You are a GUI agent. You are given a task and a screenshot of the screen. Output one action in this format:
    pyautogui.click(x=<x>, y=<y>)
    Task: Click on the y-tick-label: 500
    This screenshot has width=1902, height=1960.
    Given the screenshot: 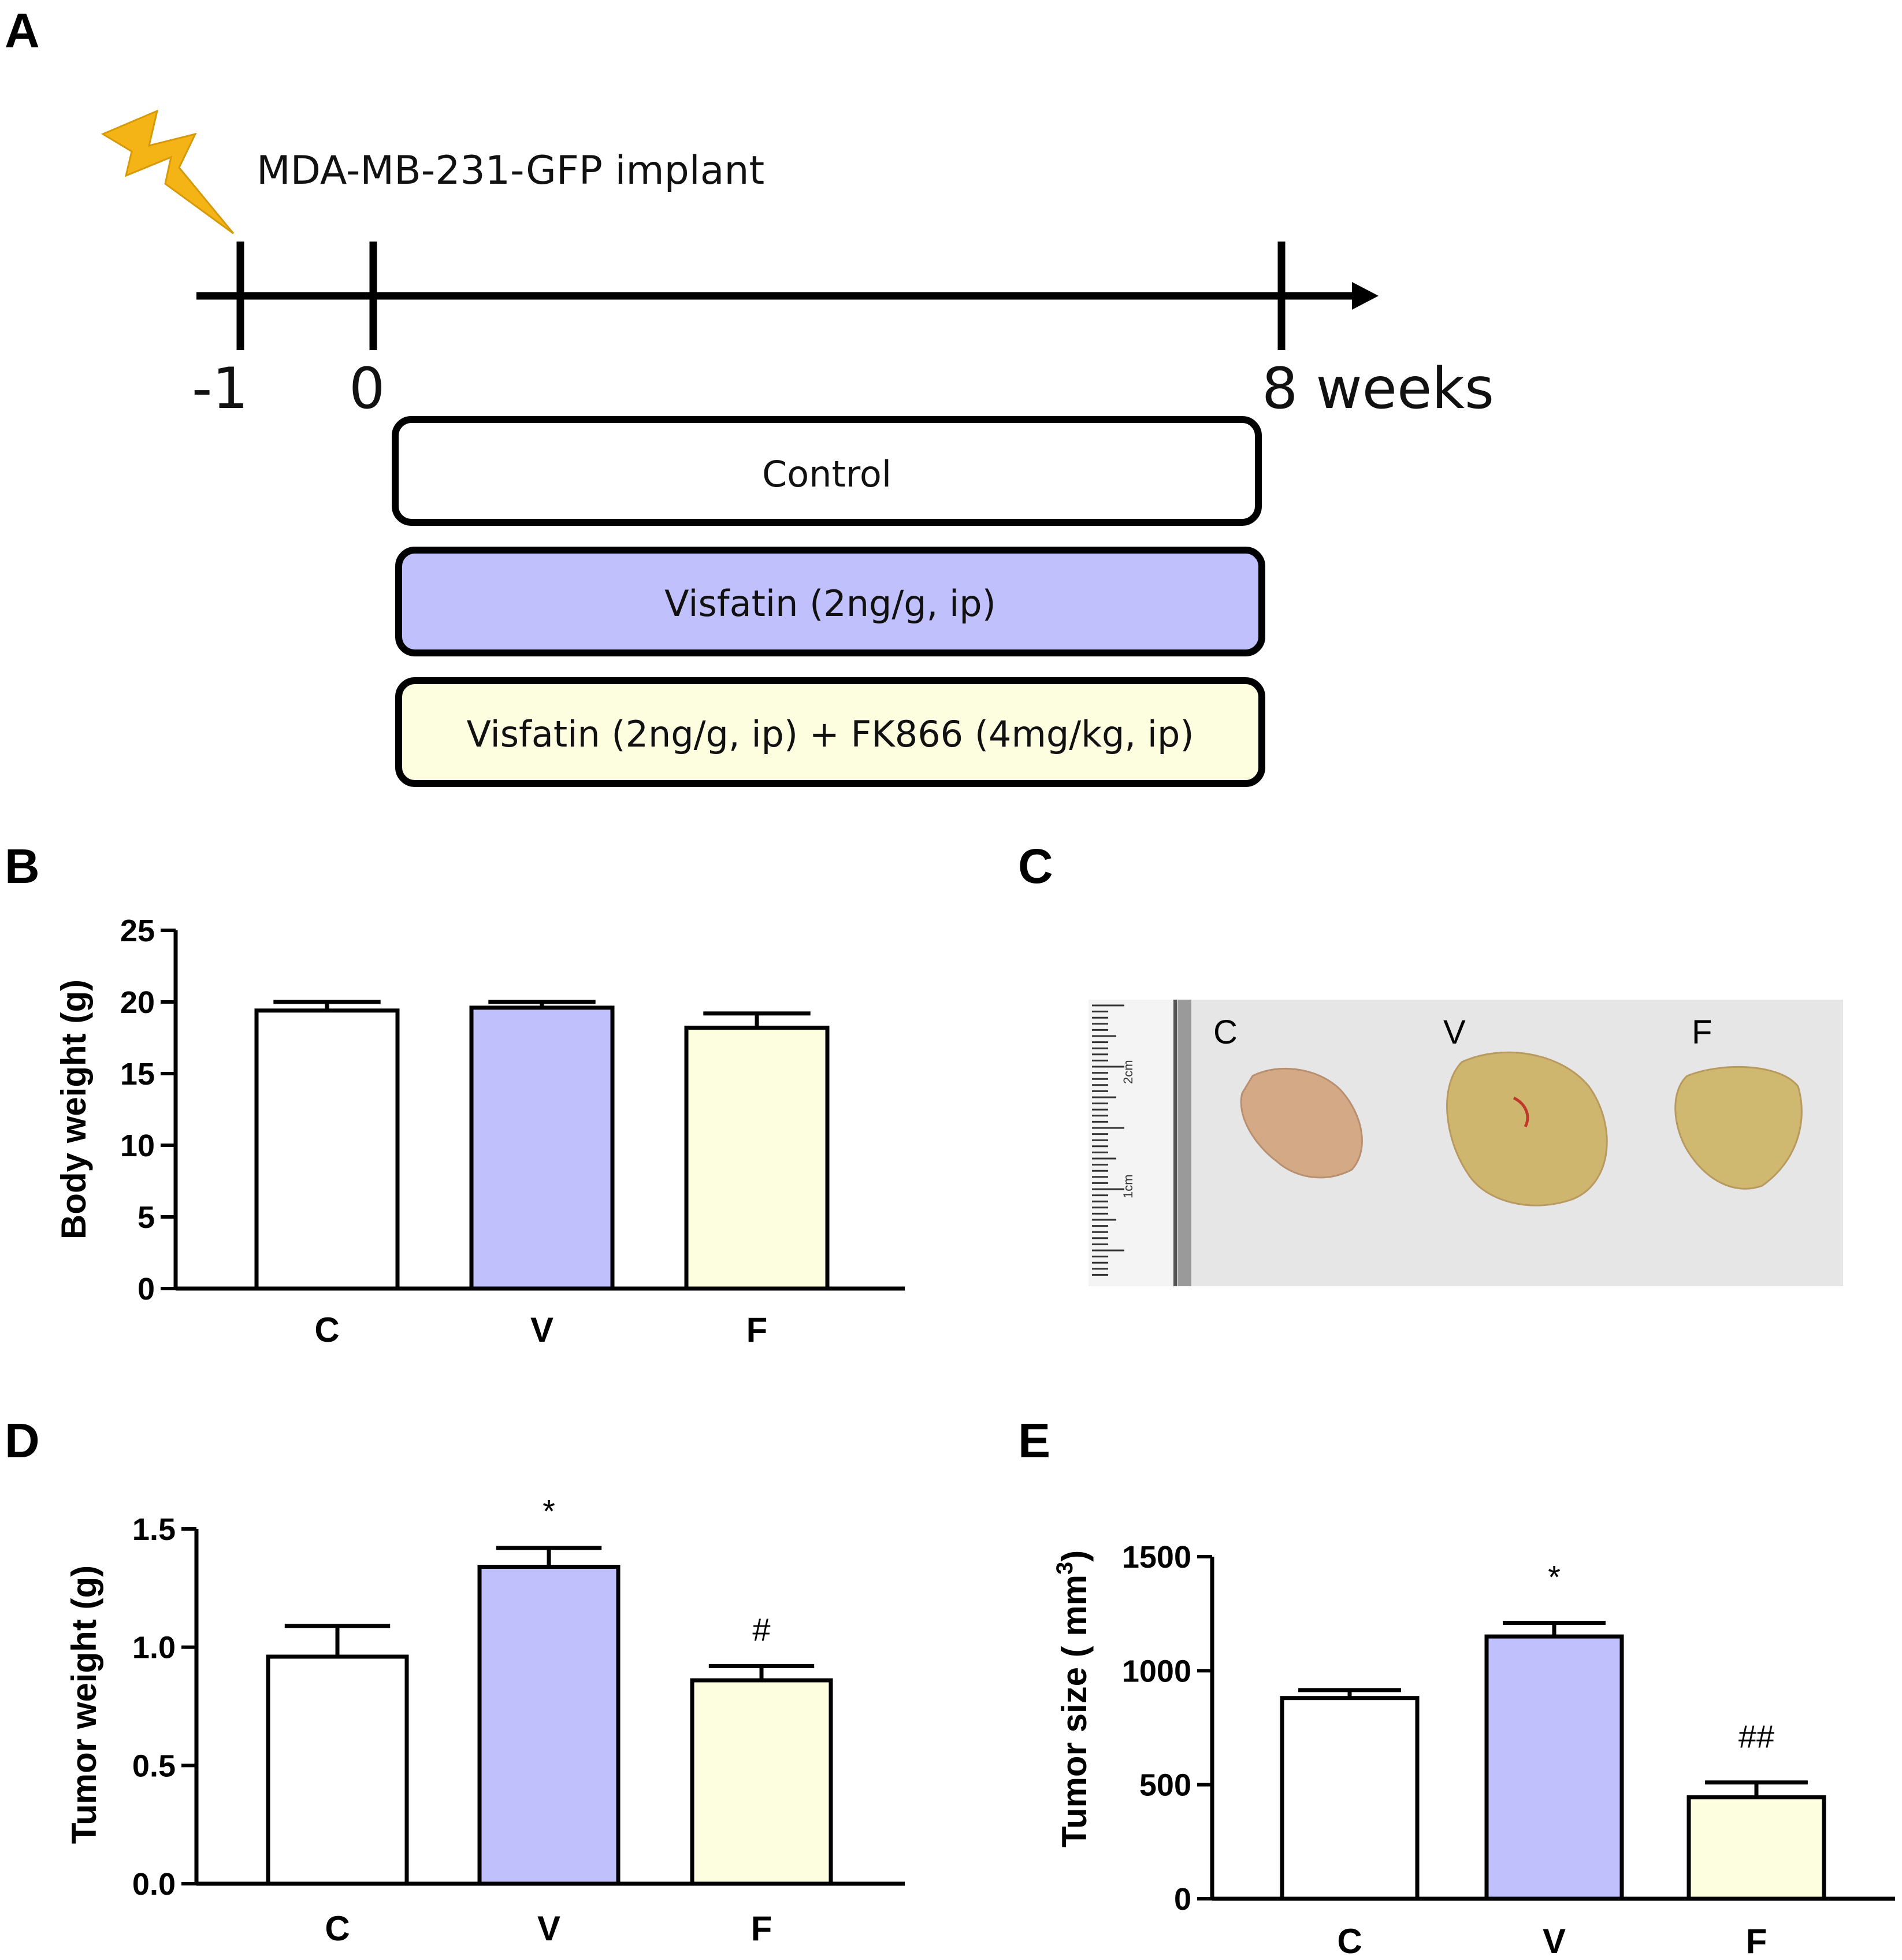 What is the action you would take?
    pyautogui.click(x=1165, y=1786)
    